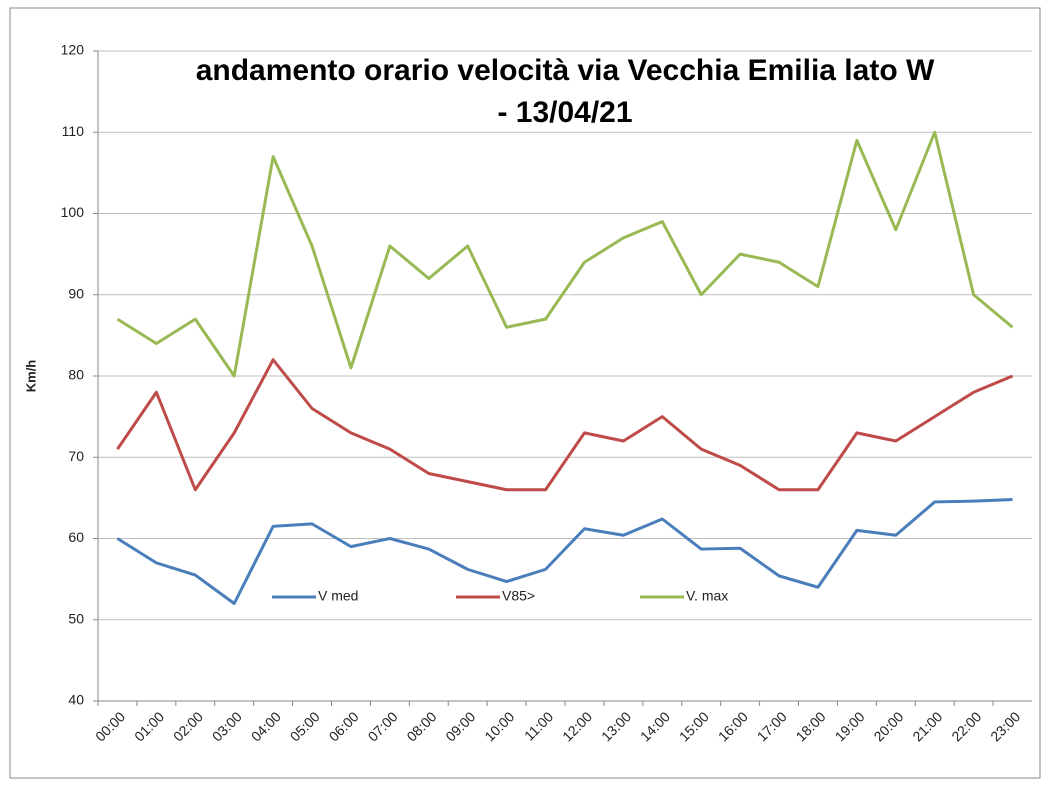 The image size is (1048, 785). I want to click on y-tick-label: 110, so click(73, 131).